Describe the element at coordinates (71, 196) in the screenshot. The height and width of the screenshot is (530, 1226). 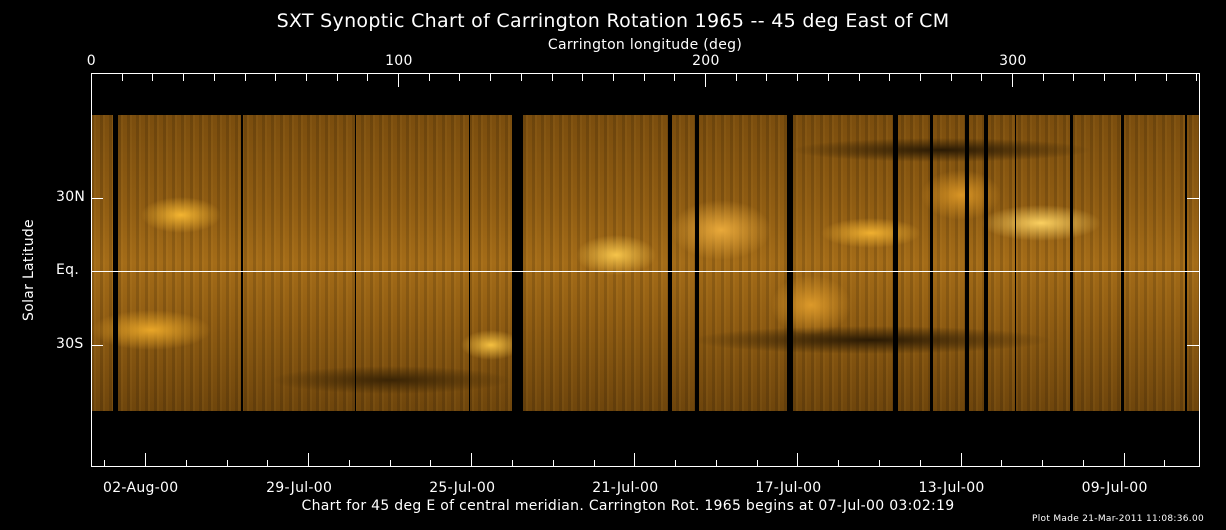
I see `y-tick-label: 30N` at that location.